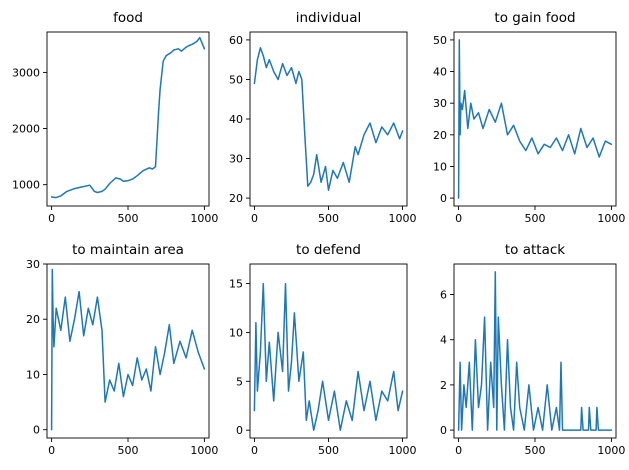  Describe the element at coordinates (329, 18) in the screenshot. I see `subplot-title: individual` at that location.